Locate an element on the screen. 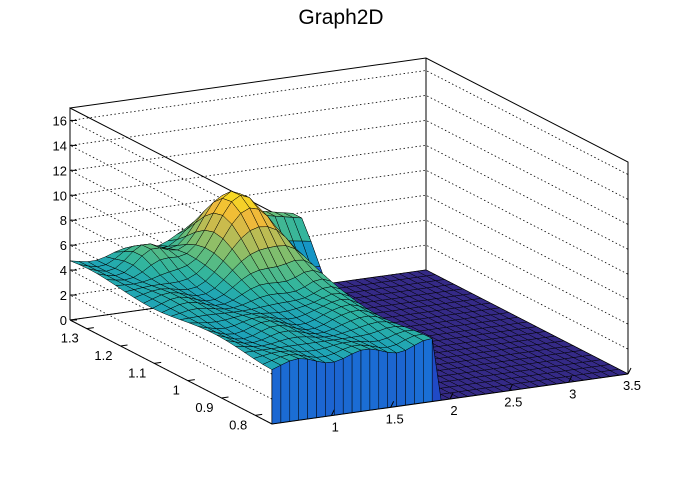 This screenshot has width=696, height=477. z-tick-label: 0 is located at coordinates (63, 320).